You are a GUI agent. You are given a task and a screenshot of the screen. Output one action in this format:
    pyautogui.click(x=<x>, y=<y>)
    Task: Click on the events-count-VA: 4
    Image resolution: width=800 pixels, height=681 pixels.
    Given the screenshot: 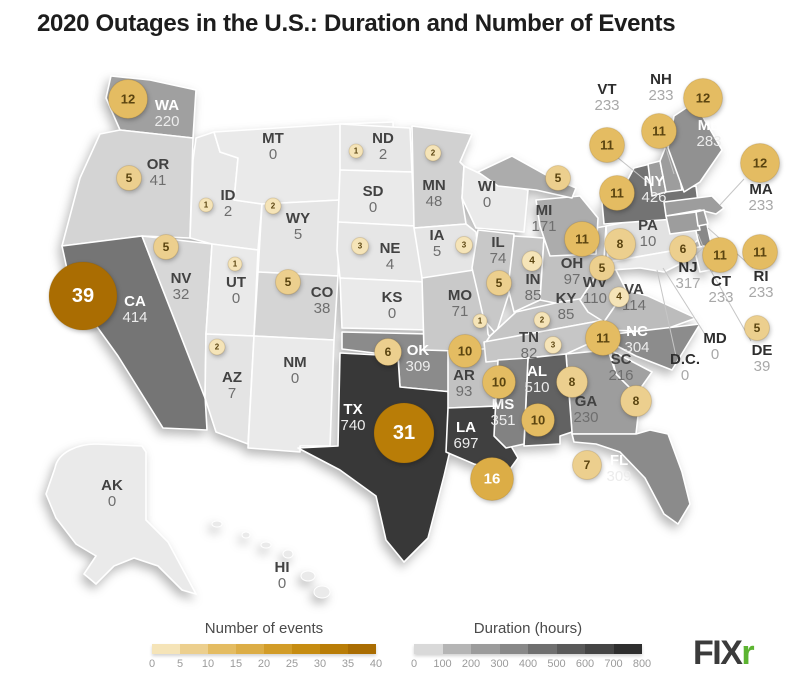 What is the action you would take?
    pyautogui.click(x=619, y=297)
    